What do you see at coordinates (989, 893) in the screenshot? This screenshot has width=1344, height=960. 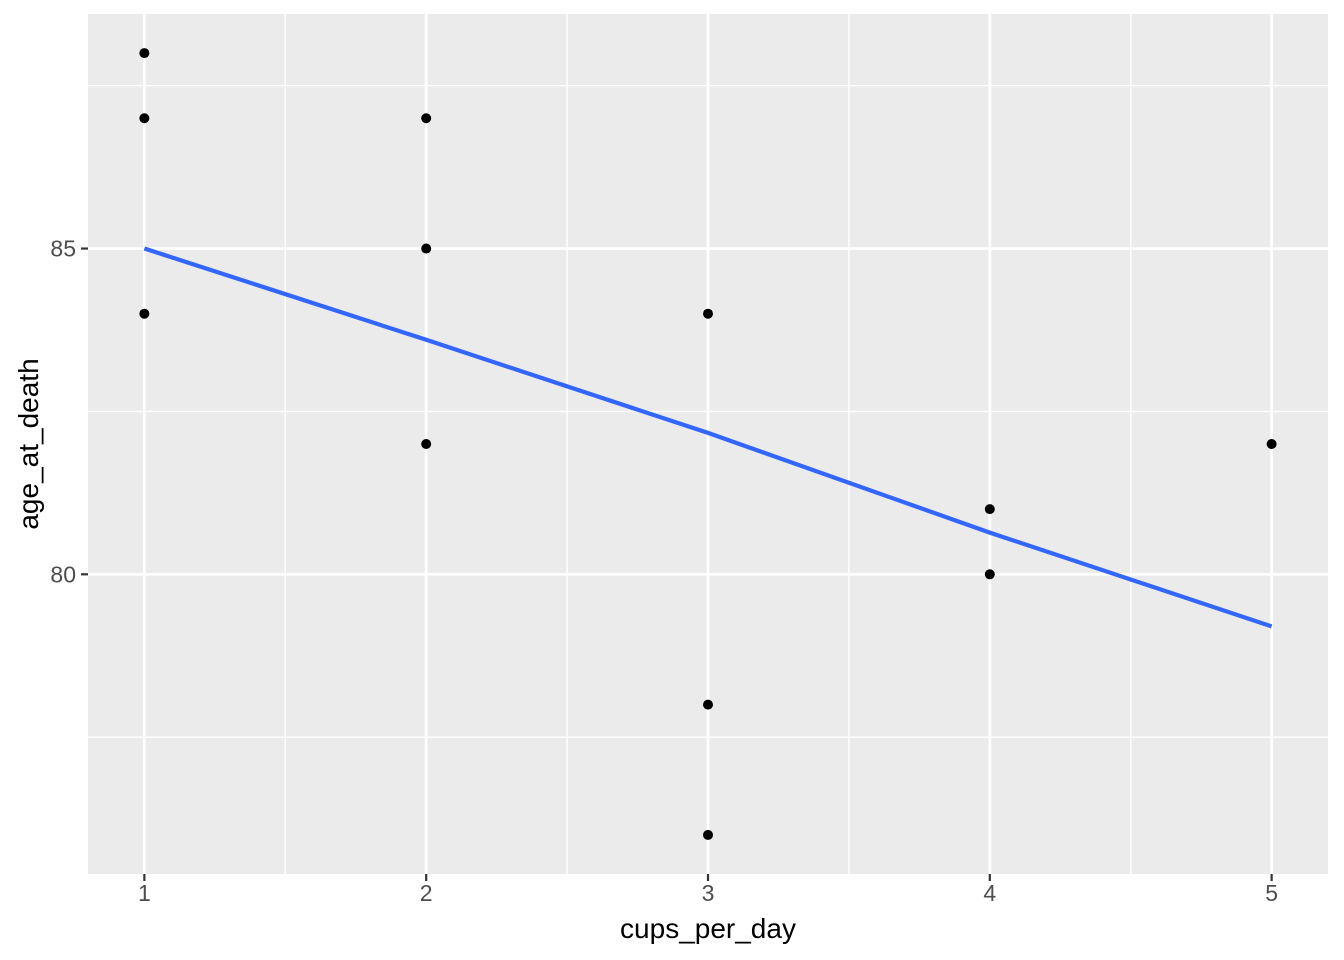 I see `x-tick-label: 4` at bounding box center [989, 893].